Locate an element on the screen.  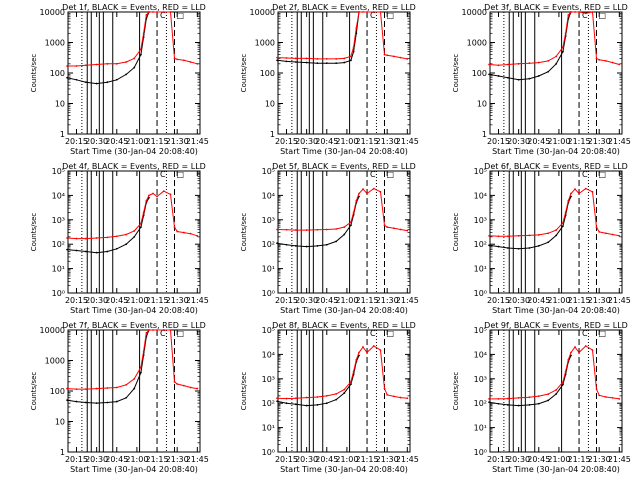
chart-title: Det 2f, BLACK = Events, RED = LLD is located at coordinates (344, 7).